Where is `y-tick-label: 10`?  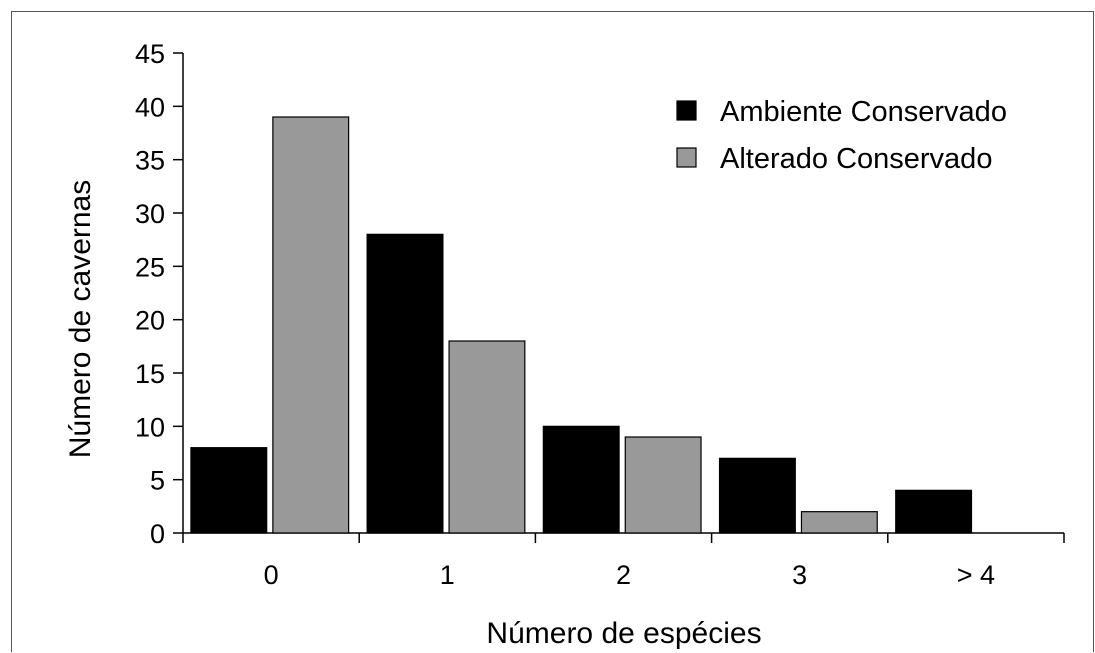 y-tick-label: 10 is located at coordinates (150, 427).